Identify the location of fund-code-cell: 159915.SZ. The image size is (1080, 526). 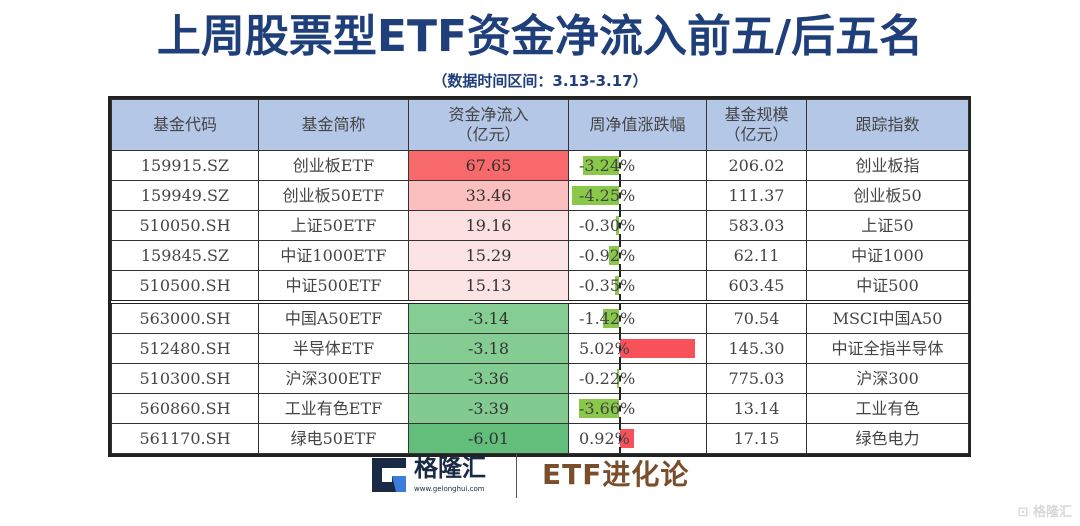
(185, 165).